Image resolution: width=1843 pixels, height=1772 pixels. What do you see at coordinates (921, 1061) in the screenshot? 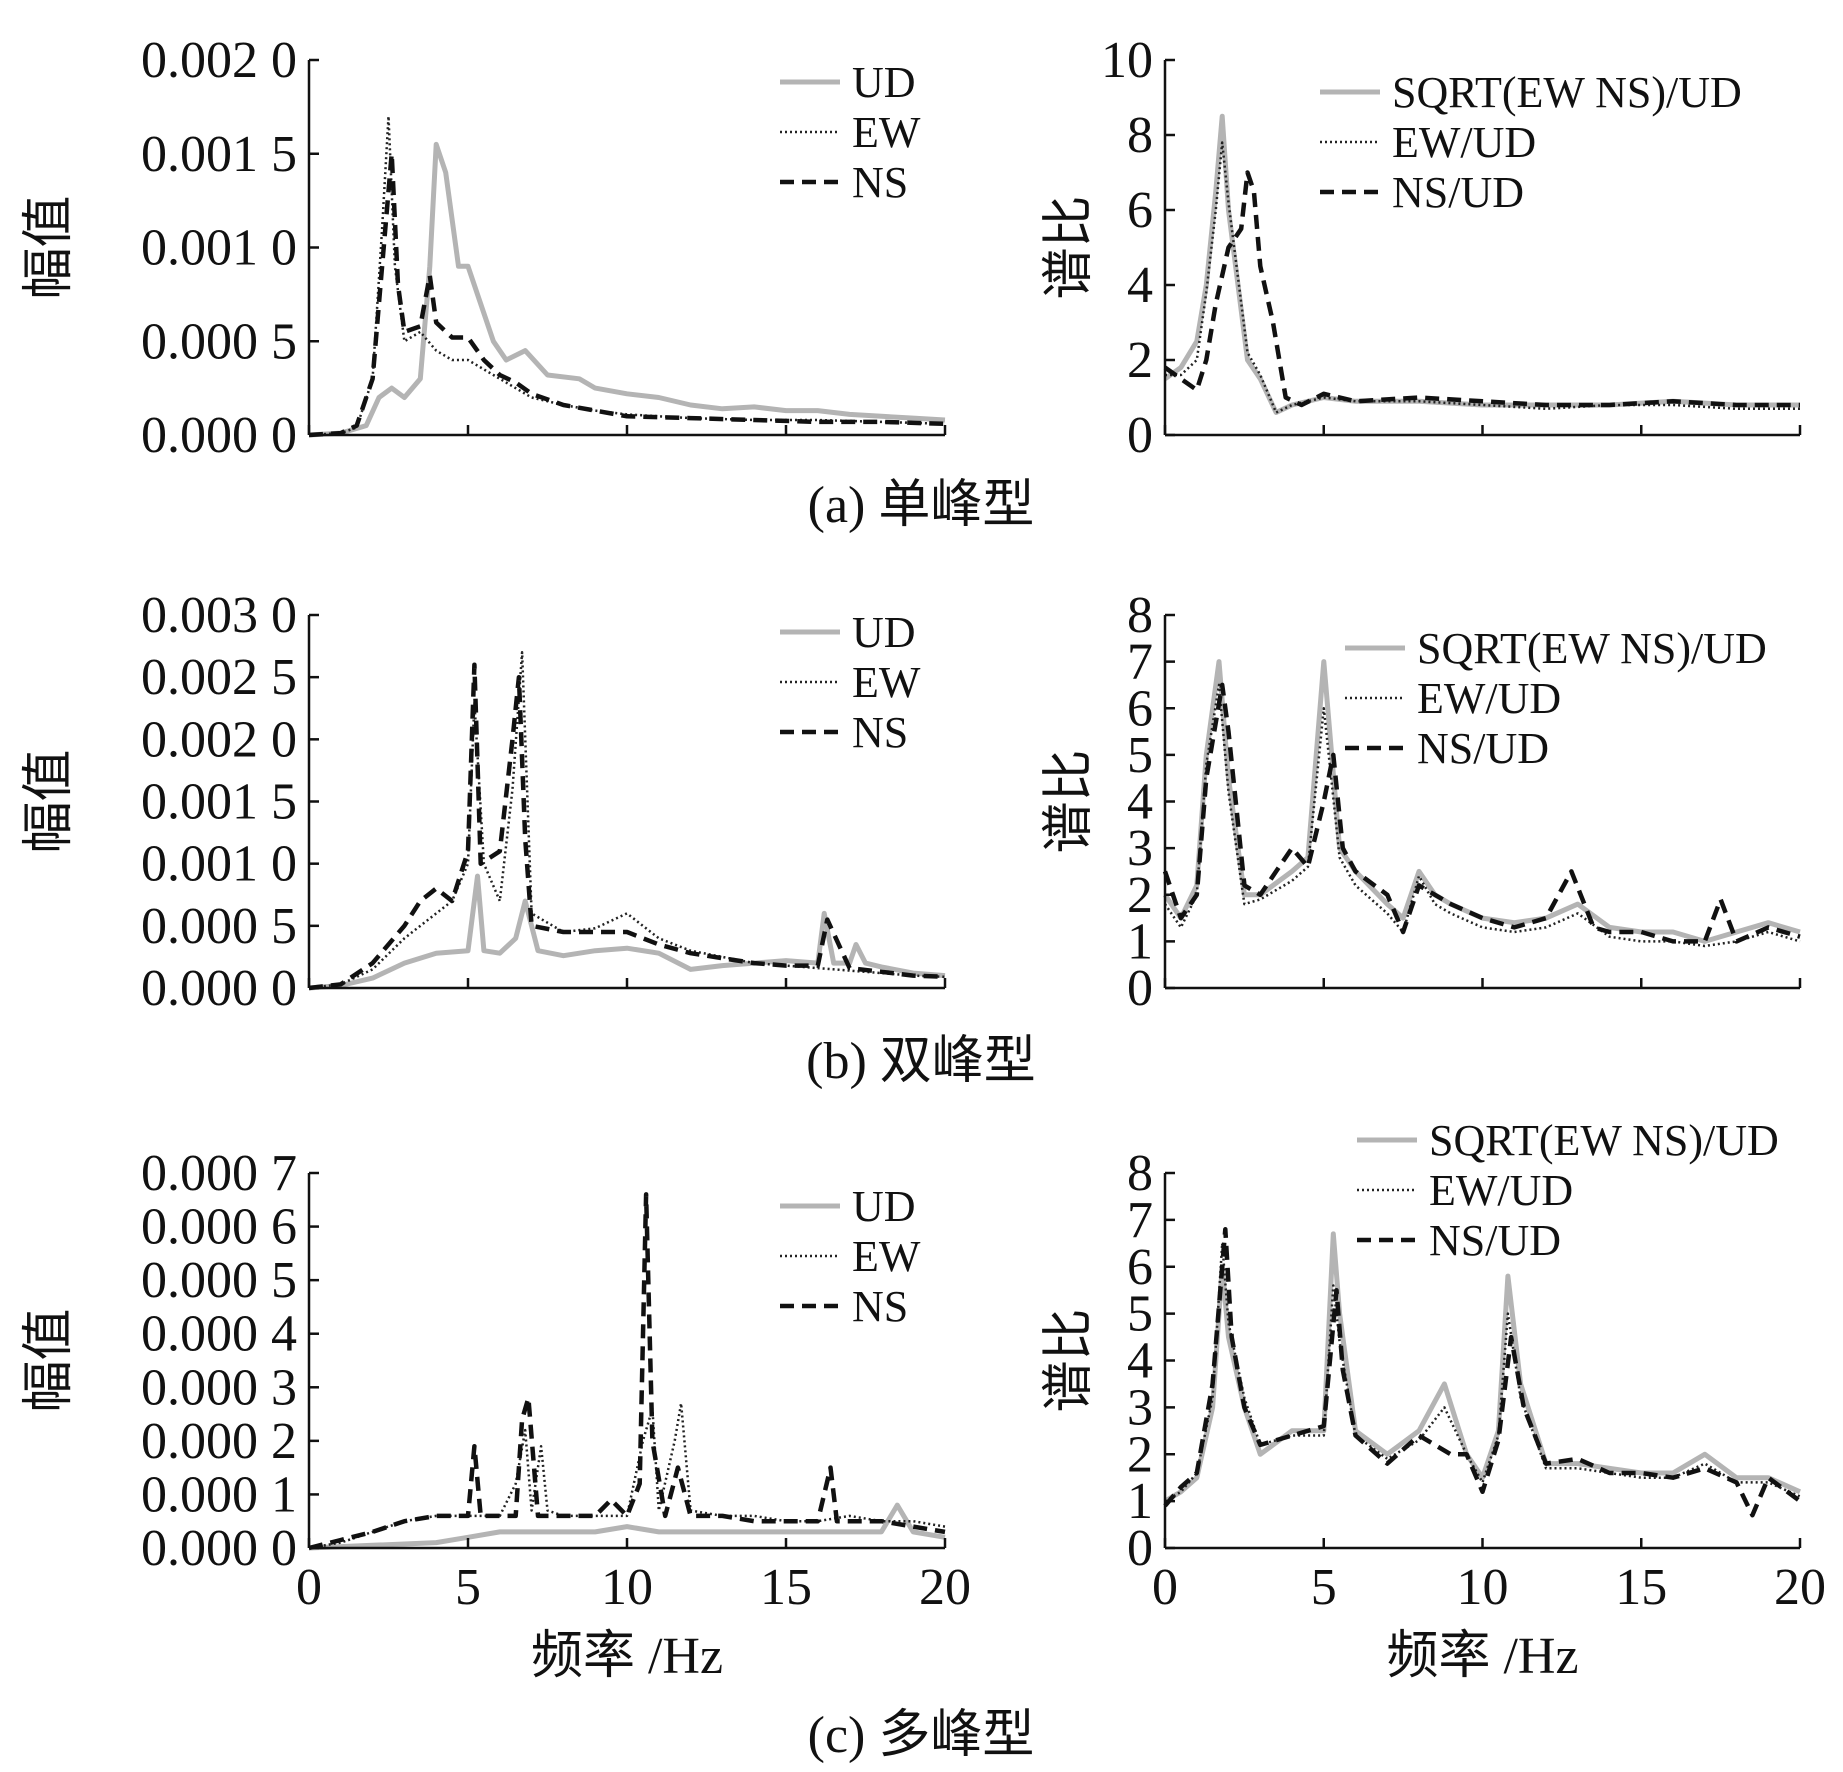
I see `caption-b: (b) 双峰型` at bounding box center [921, 1061].